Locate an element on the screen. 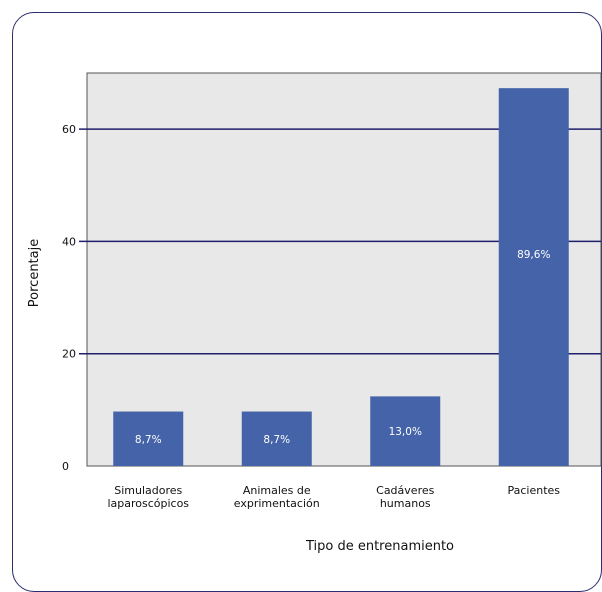  y-tick-label: 20 is located at coordinates (69, 354).